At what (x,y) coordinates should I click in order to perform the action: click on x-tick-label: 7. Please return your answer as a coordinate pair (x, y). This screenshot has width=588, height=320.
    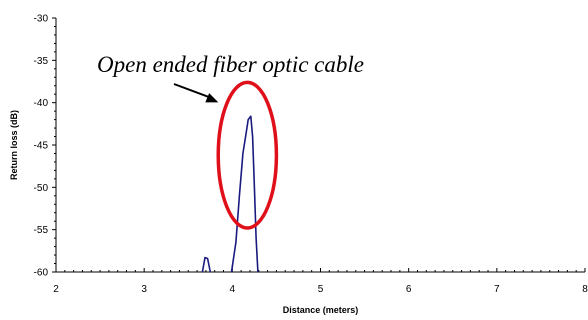
    Looking at the image, I should click on (497, 289).